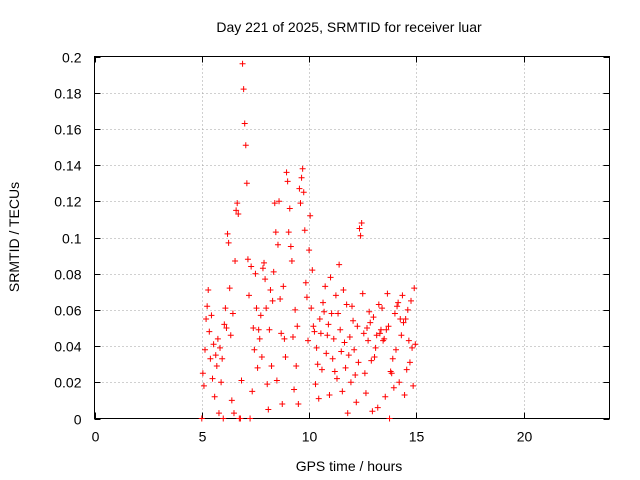 The width and height of the screenshot is (640, 480). Describe the element at coordinates (14, 237) in the screenshot. I see `y-axis-label: SRMTID / TECUs` at that location.